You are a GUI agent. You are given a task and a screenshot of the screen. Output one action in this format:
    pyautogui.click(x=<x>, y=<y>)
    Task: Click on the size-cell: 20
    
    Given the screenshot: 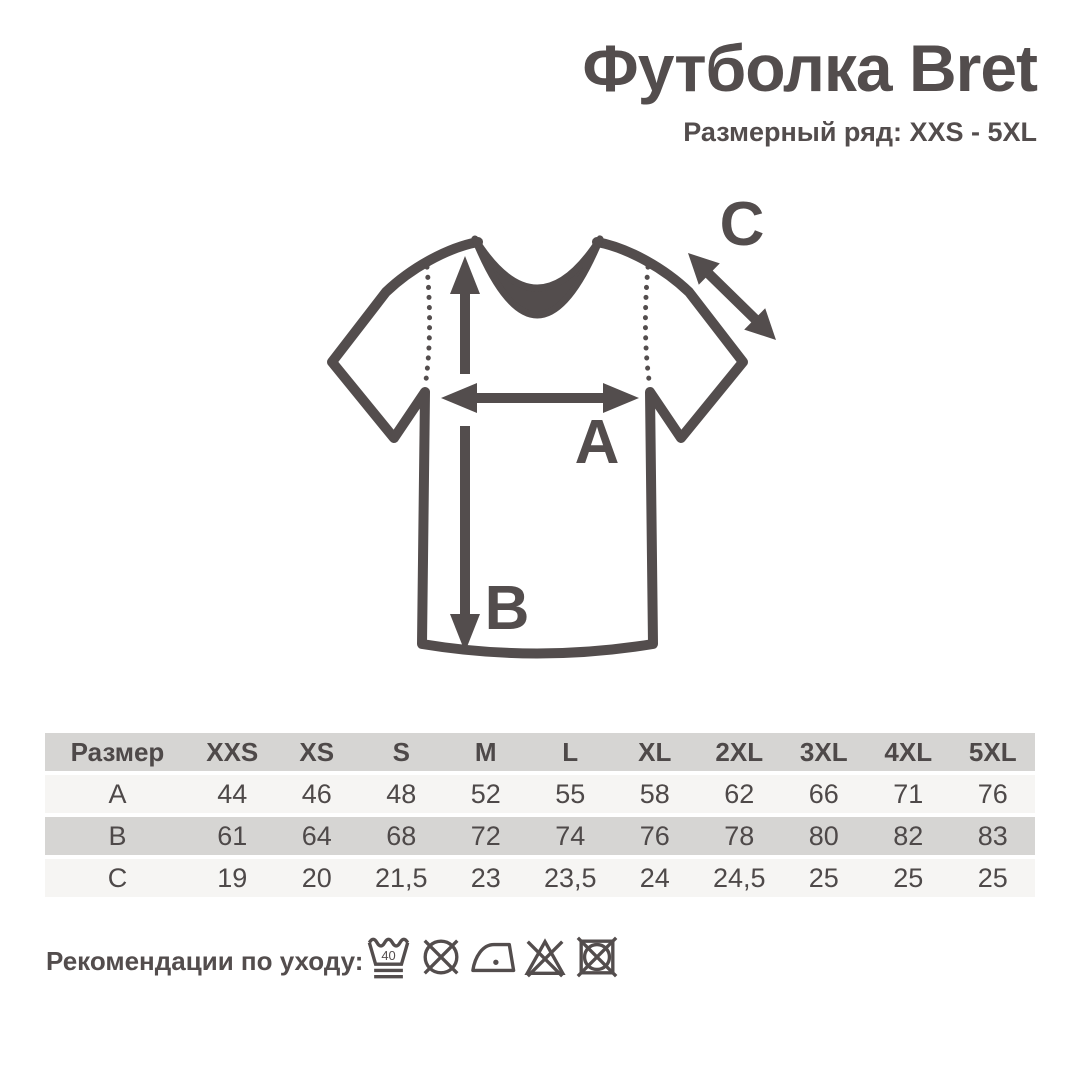 What is the action you would take?
    pyautogui.click(x=316, y=878)
    